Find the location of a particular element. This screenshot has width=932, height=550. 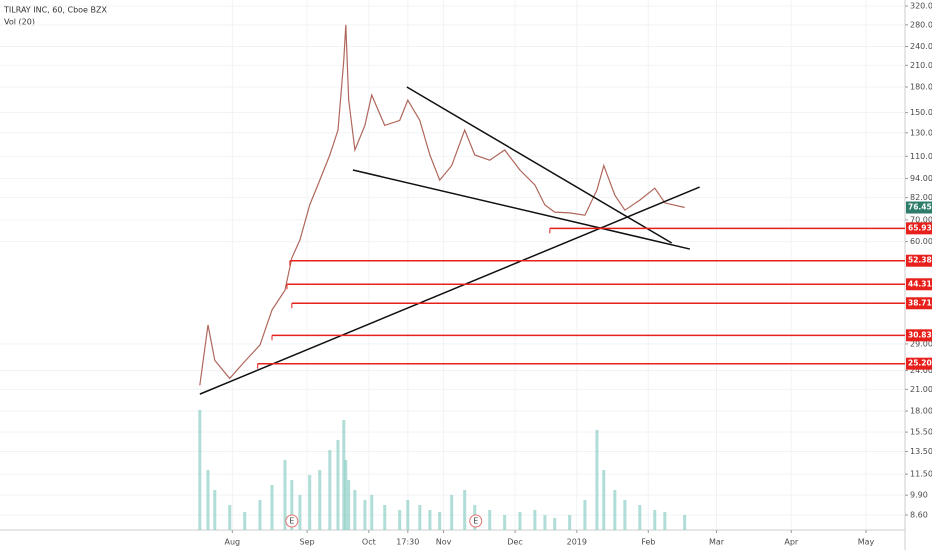

level-label: 44.31 is located at coordinates (920, 283).